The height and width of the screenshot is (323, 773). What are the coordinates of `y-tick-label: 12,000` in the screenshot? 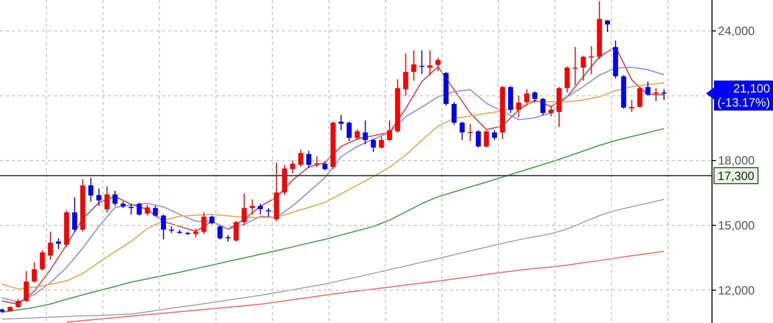 It's located at (737, 290).